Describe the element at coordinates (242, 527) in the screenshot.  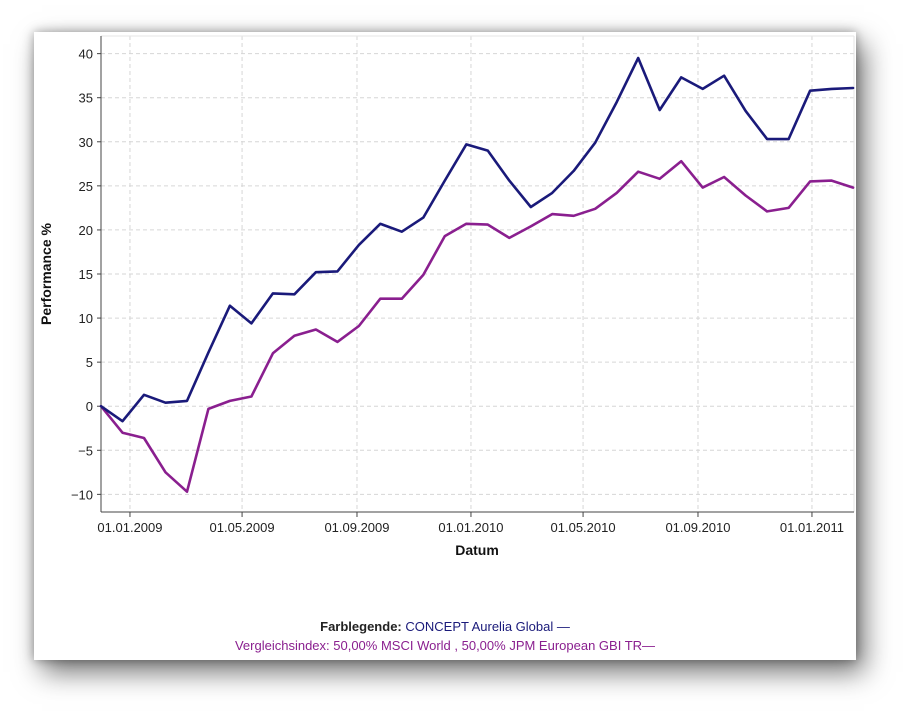
I see `x-tick-label: 01.05.2009` at that location.